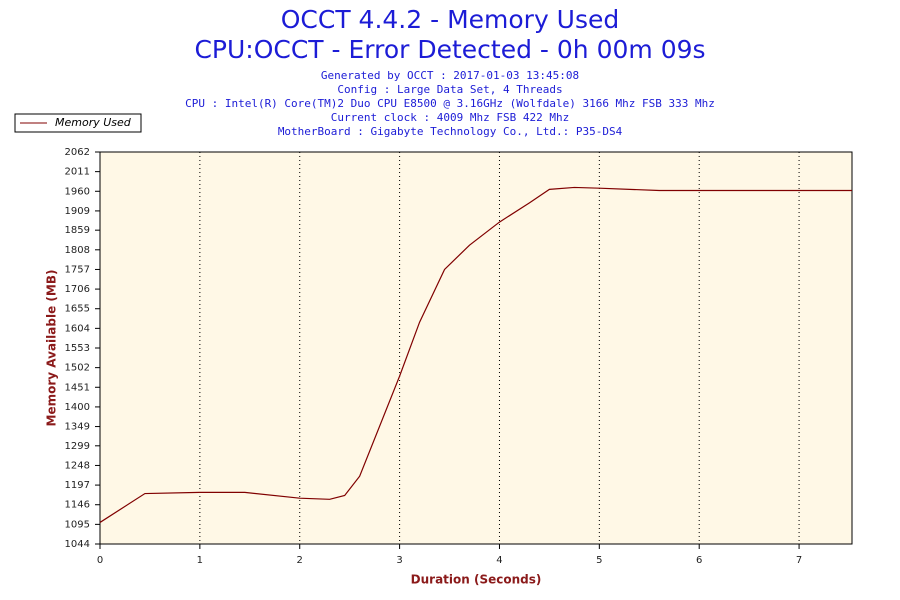  Describe the element at coordinates (77, 465) in the screenshot. I see `y-tick-label: 1248` at that location.